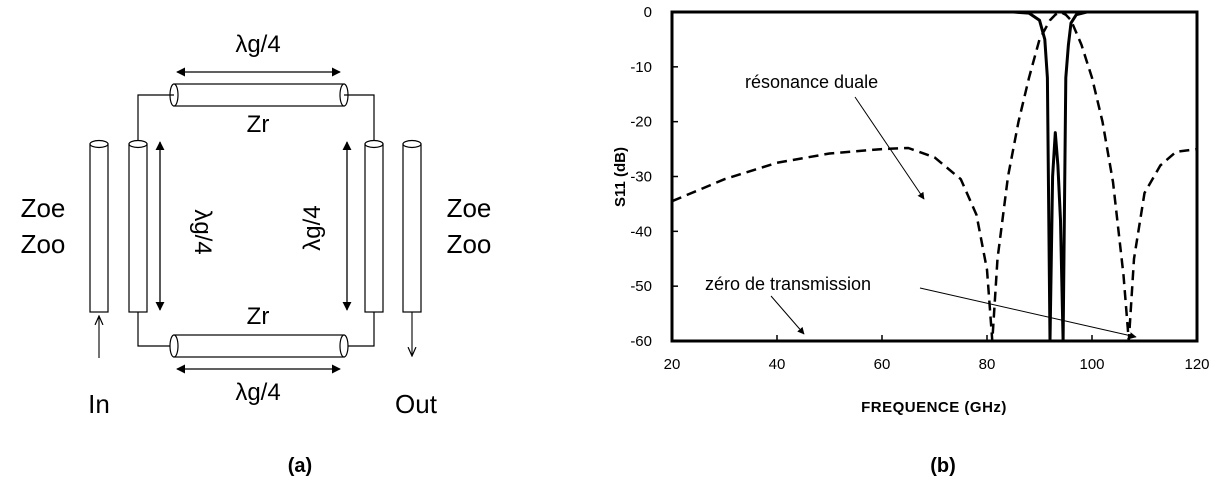  I want to click on x-tick-label: 20, so click(672, 364).